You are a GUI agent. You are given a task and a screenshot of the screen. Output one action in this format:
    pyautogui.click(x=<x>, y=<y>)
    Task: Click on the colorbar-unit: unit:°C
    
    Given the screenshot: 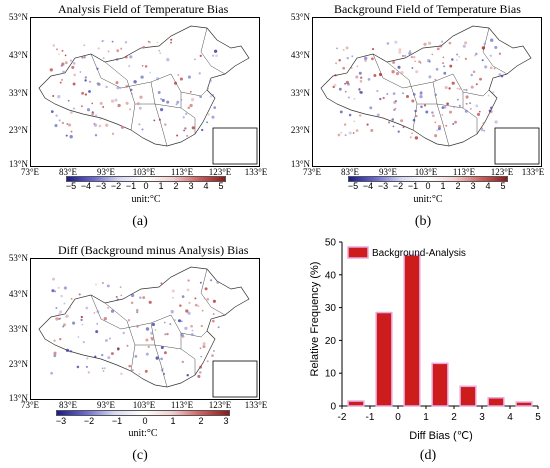 What is the action you would take?
    pyautogui.click(x=143, y=433)
    